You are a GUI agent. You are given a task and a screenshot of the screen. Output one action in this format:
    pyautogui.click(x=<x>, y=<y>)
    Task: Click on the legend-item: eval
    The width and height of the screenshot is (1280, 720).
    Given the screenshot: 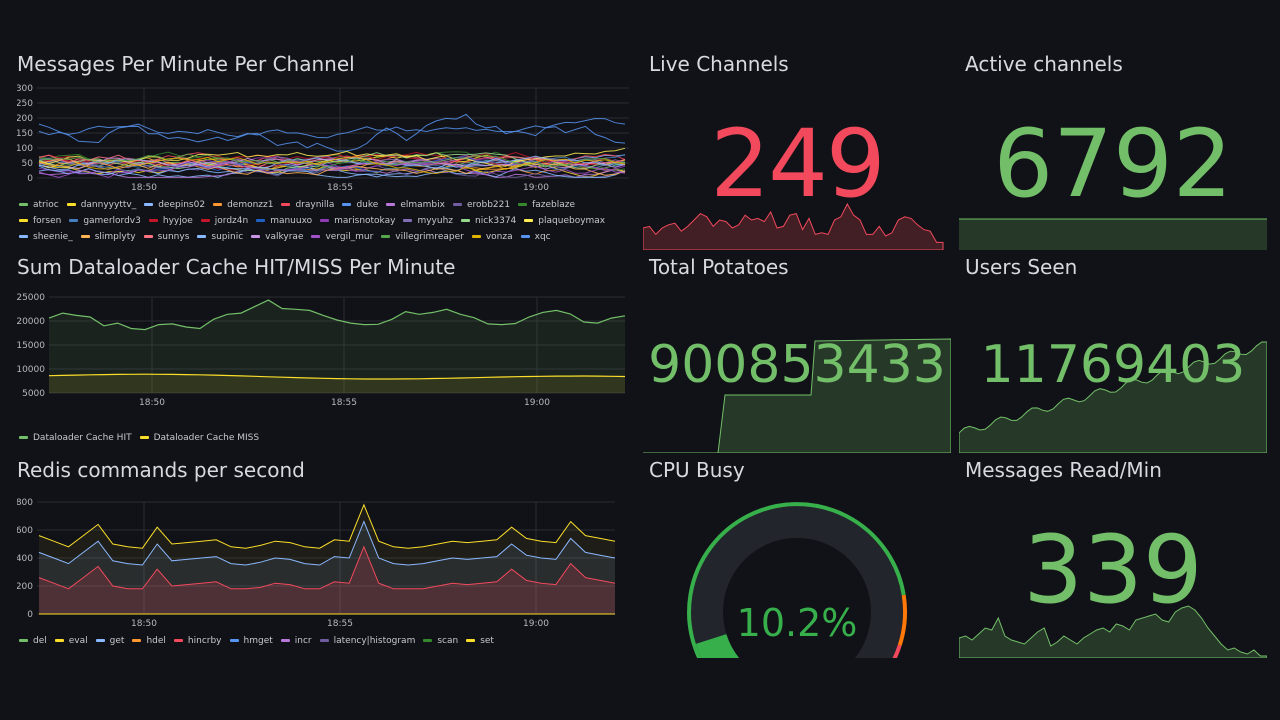 What is the action you would take?
    pyautogui.click(x=71, y=640)
    